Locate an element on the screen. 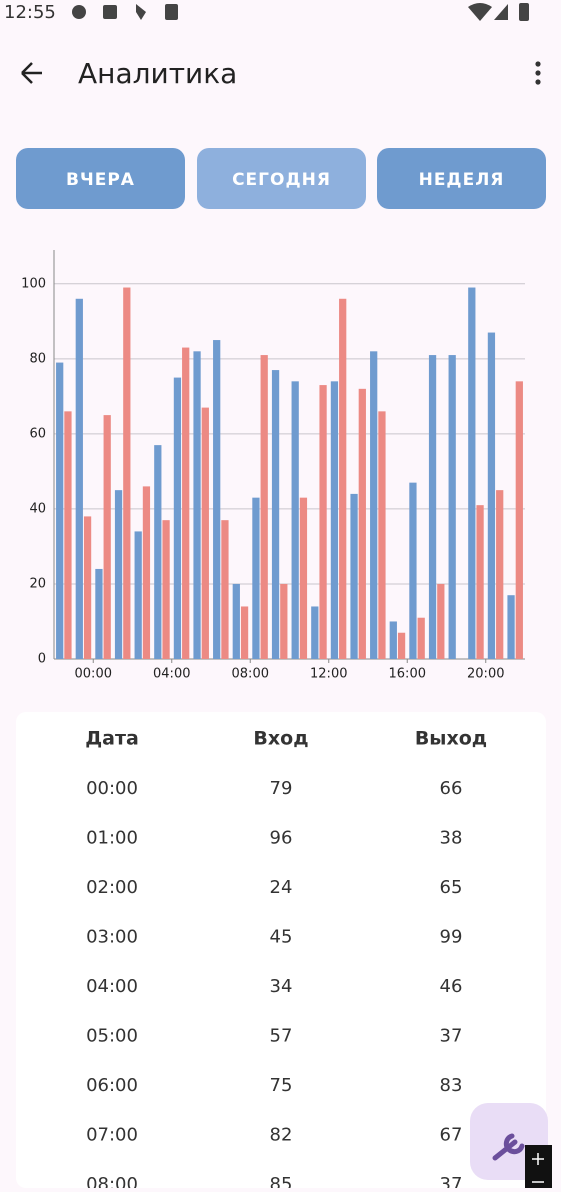 This screenshot has height=1192, width=561. table-cell: 79 is located at coordinates (281, 788).